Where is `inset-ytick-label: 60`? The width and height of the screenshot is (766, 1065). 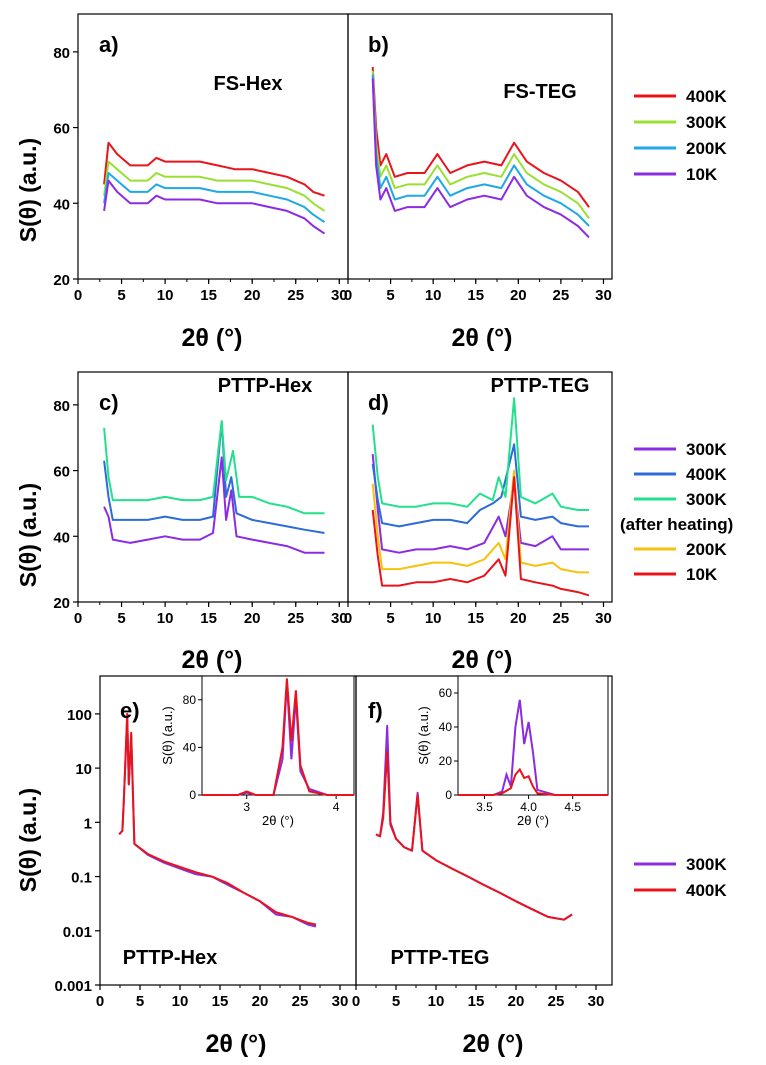 inset-ytick-label: 60 is located at coordinates (446, 693).